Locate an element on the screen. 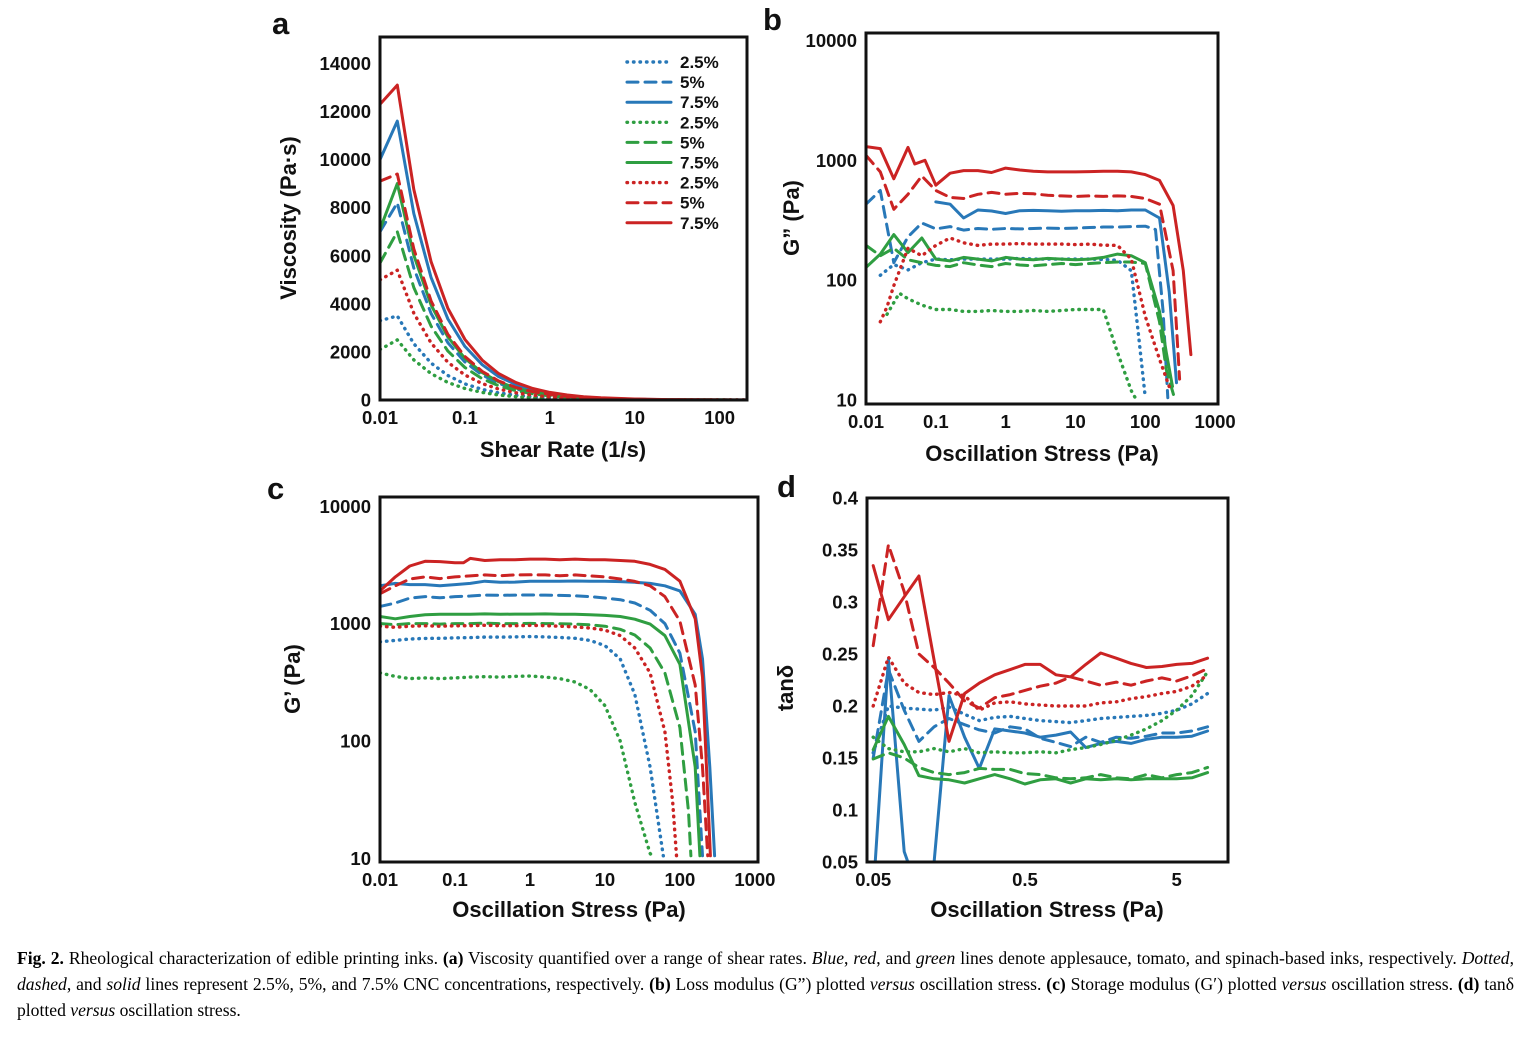 The height and width of the screenshot is (1044, 1528). legend-label-spinach-7.5pct: 7.5% is located at coordinates (699, 163).